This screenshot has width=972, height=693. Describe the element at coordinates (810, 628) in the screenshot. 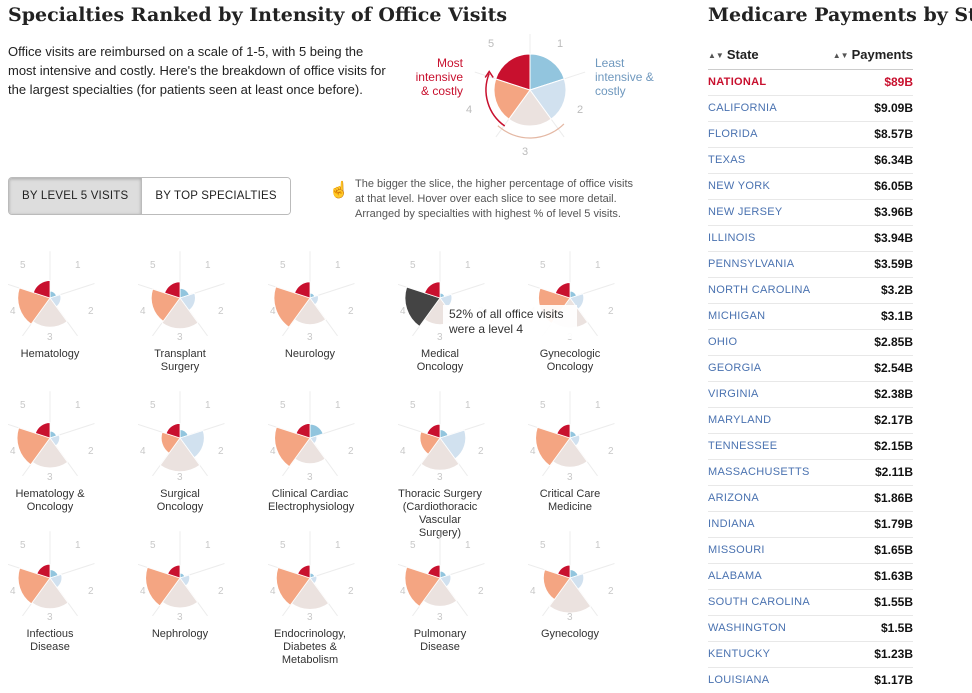

I see `state-row: WASHINGTON $1.5B` at that location.